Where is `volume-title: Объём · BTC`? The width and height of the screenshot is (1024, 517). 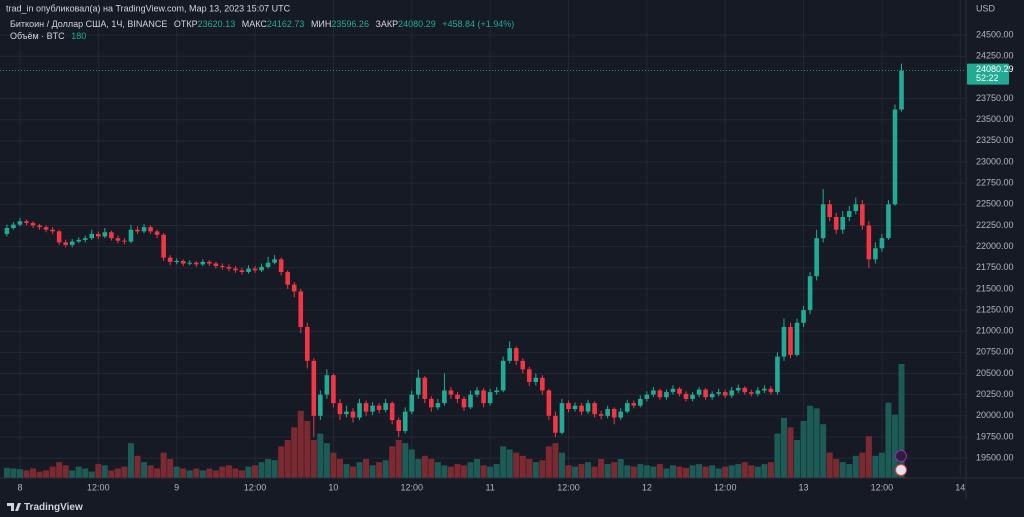
volume-title: Объём · BTC is located at coordinates (37, 36).